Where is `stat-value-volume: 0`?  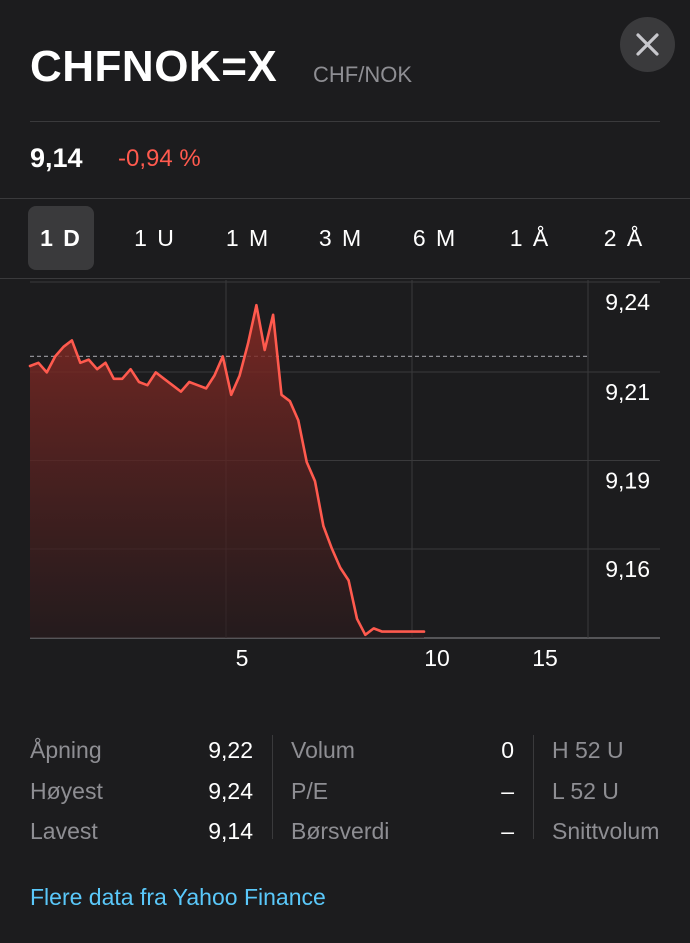 stat-value-volume: 0 is located at coordinates (507, 750).